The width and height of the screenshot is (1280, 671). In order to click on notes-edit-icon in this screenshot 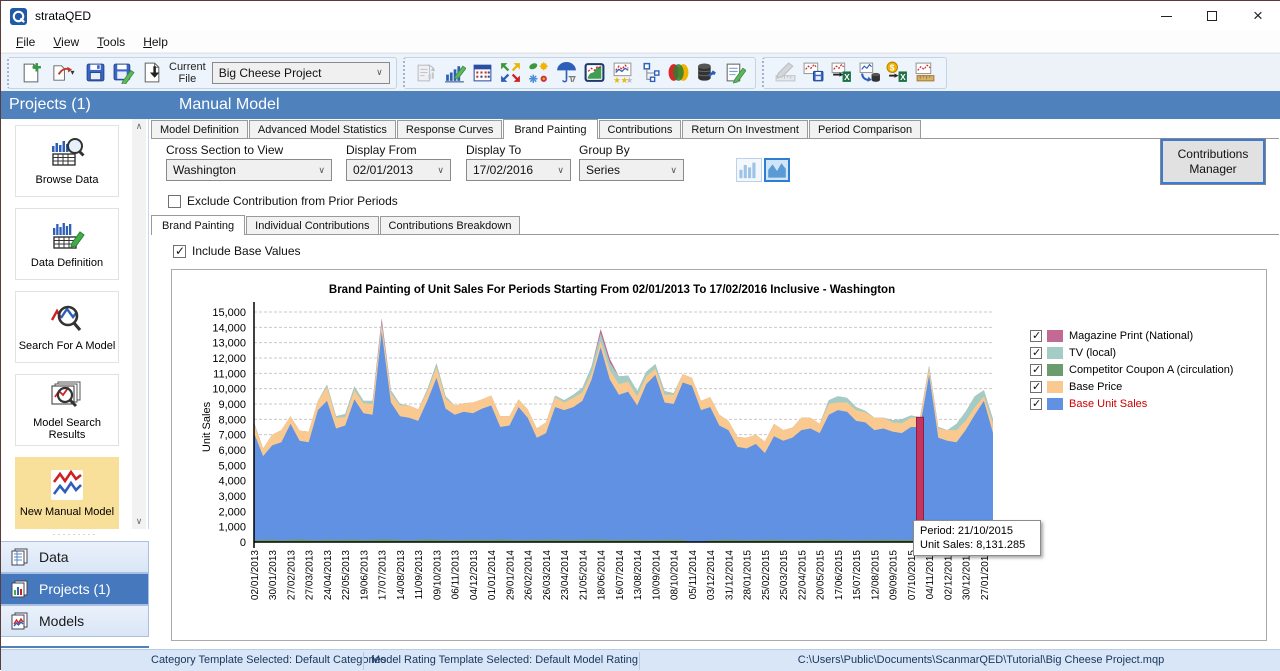, I will do `click(736, 73)`.